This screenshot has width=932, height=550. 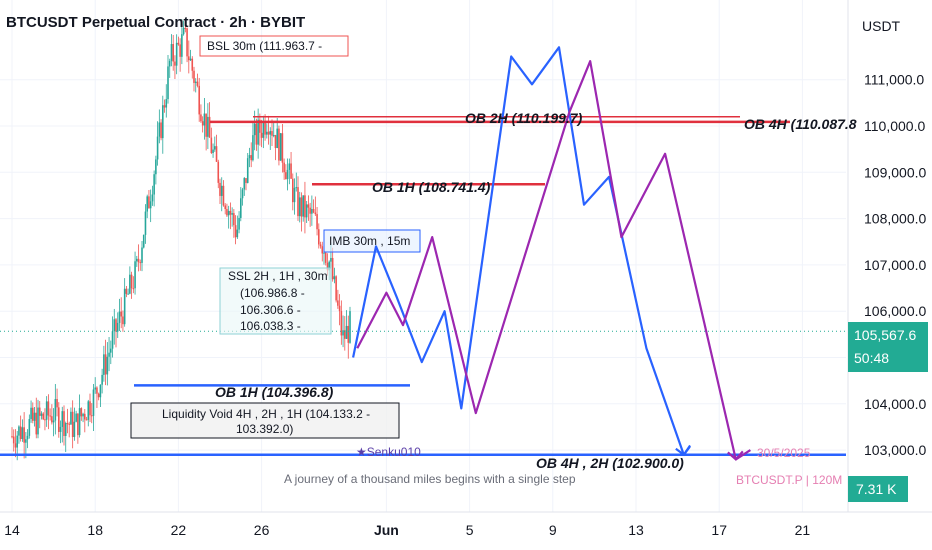 What do you see at coordinates (683, 451) in the screenshot?
I see `projection-blue-arrowhead` at bounding box center [683, 451].